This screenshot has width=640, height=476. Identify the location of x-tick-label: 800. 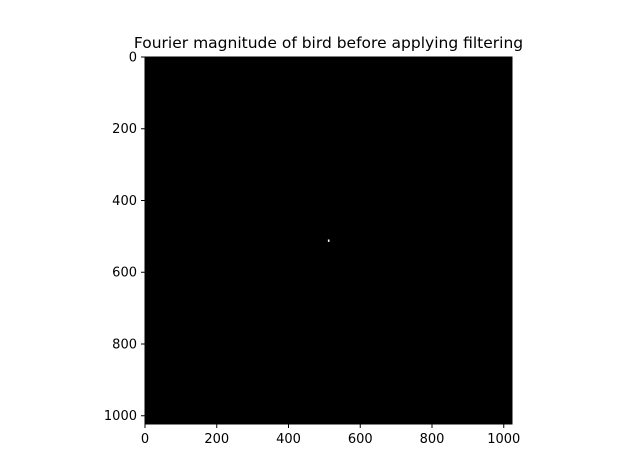
(432, 439).